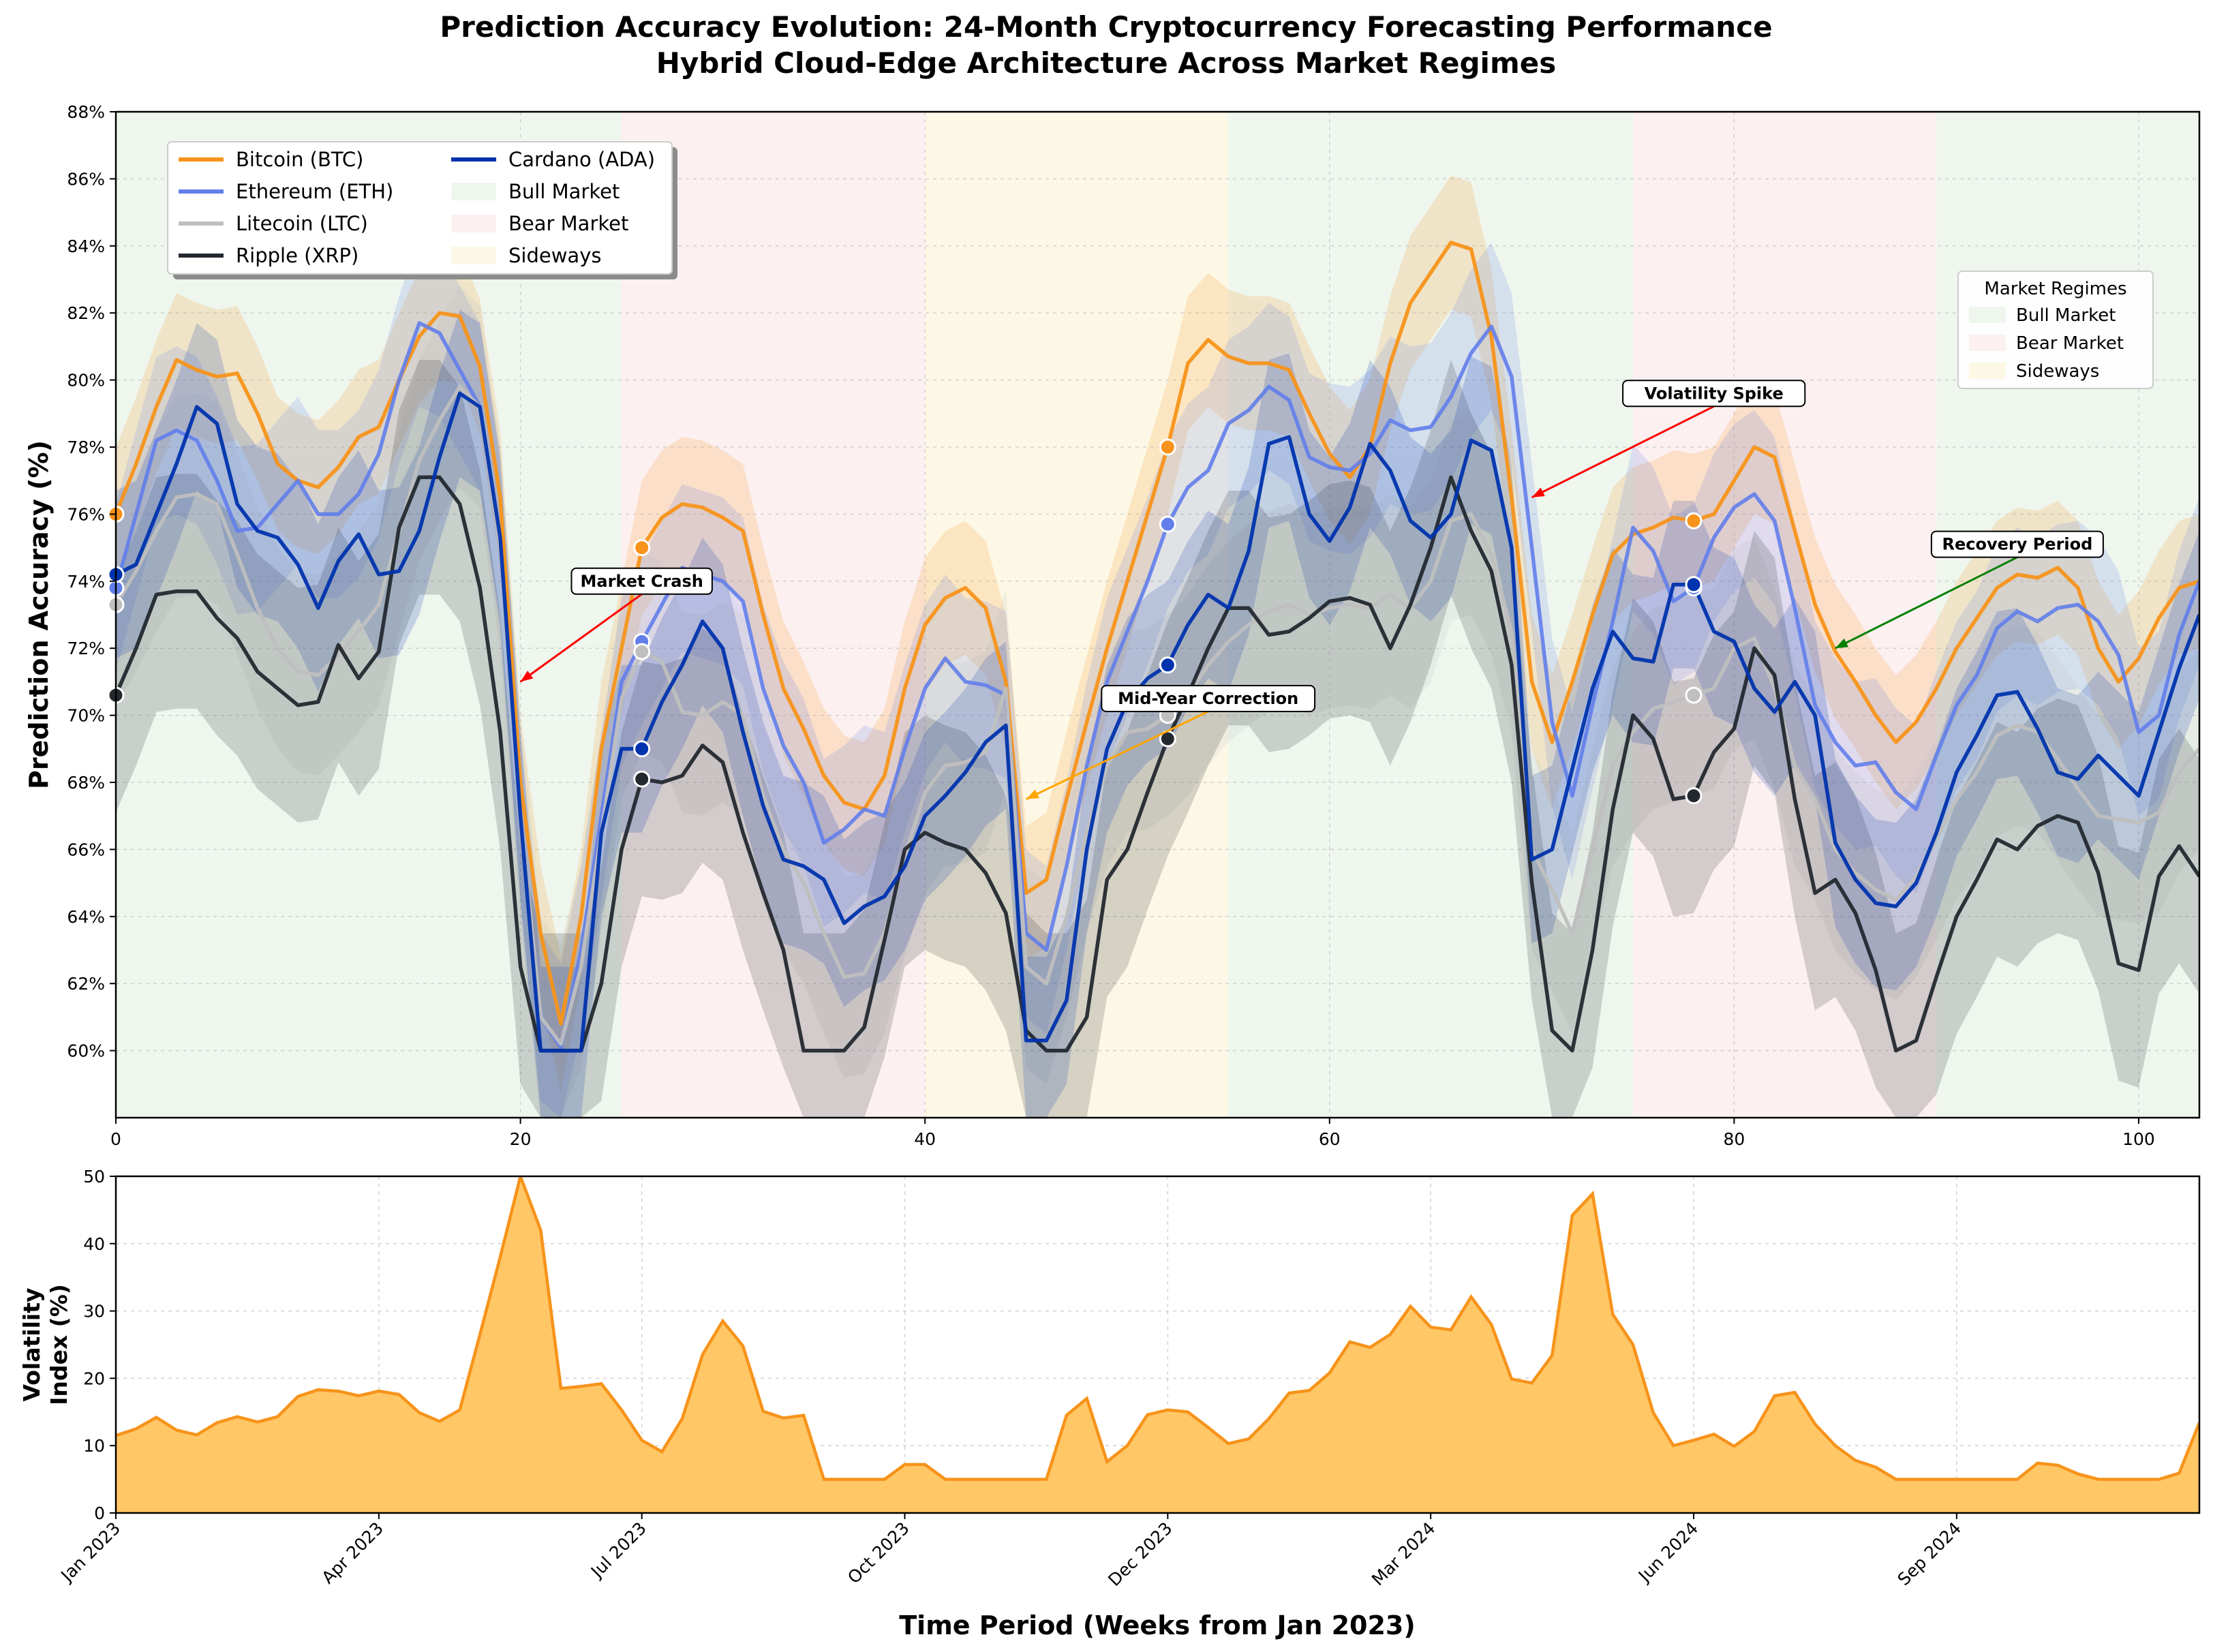 The width and height of the screenshot is (2213, 1652). I want to click on vol-x-tick-label-5: Mar 2024, so click(1403, 1553).